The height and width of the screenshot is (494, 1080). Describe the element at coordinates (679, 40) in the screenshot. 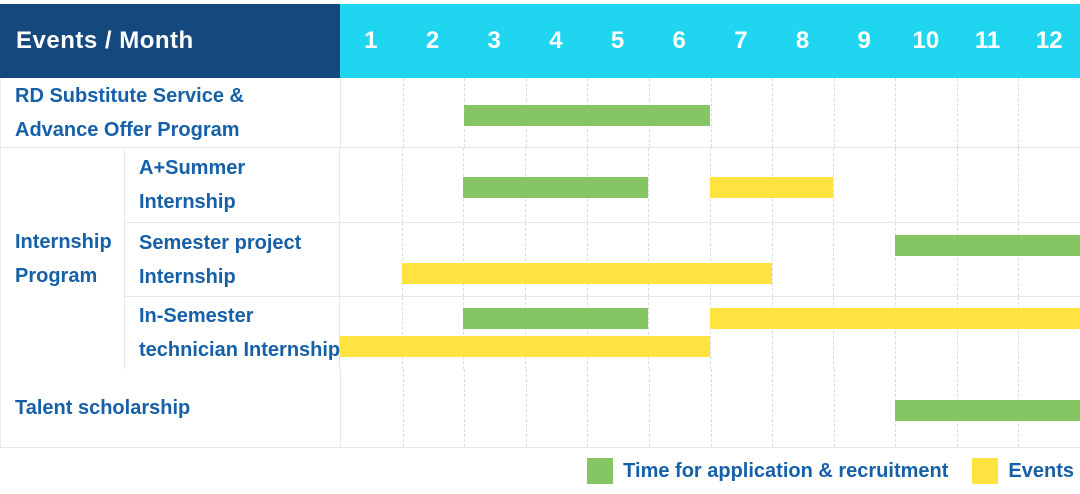

I see `month-header-cell: 6` at that location.